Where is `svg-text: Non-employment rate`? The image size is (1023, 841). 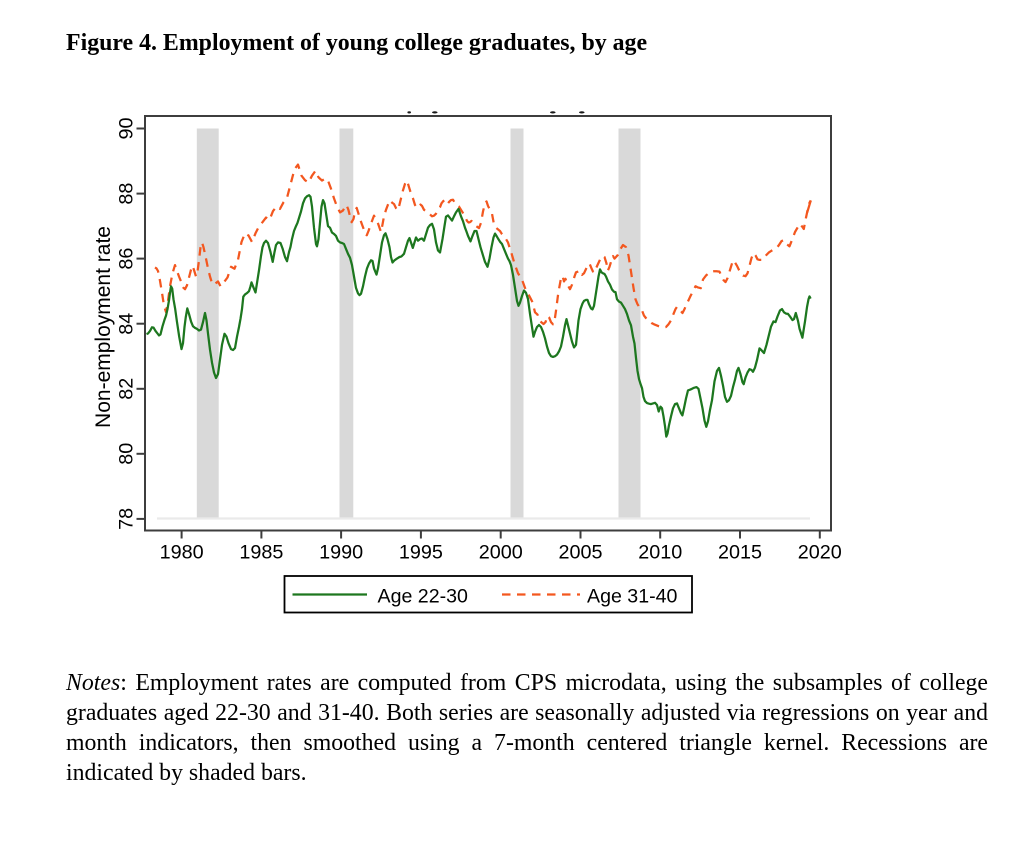
svg-text: Non-employment rate is located at coordinates (103, 327).